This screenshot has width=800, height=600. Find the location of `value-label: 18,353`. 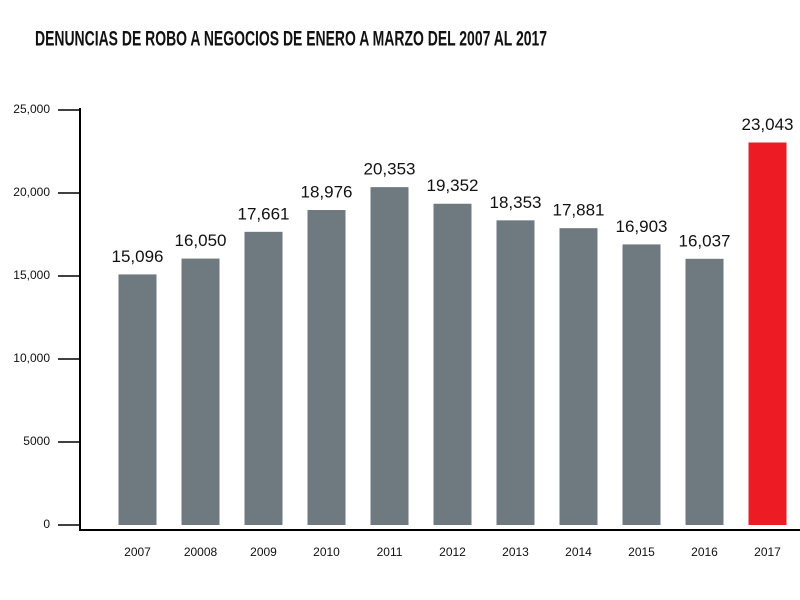

value-label: 18,353 is located at coordinates (516, 202).